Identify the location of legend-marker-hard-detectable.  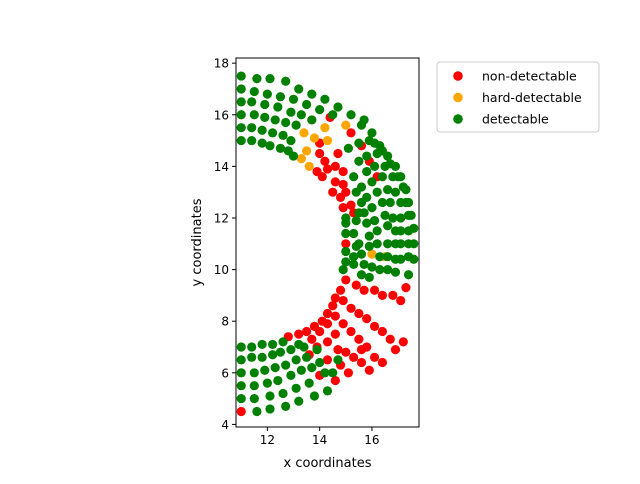
(458, 97).